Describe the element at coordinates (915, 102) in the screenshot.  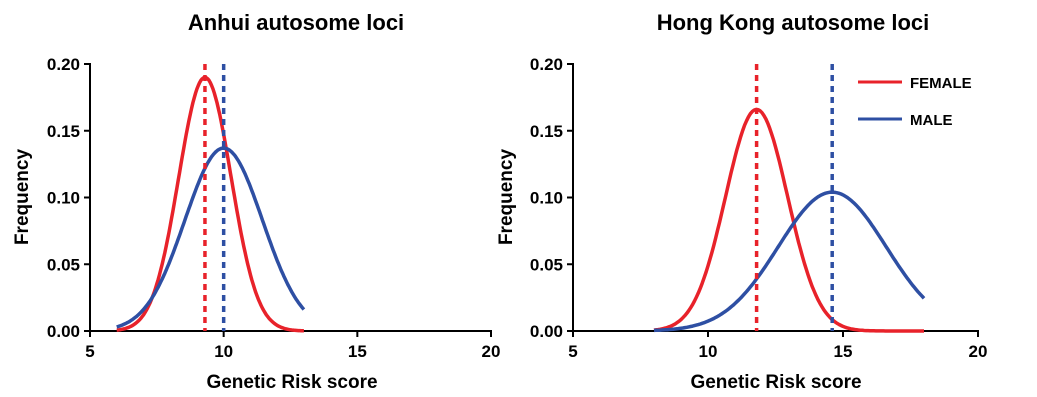
I see `legend: FEMALE MALE` at that location.